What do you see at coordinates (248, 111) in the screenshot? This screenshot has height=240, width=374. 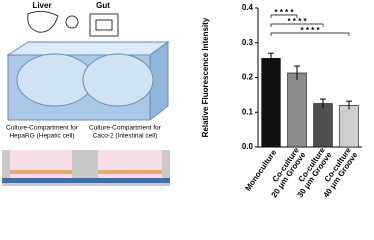 I see `y-tick-label: 0.1` at bounding box center [248, 111].